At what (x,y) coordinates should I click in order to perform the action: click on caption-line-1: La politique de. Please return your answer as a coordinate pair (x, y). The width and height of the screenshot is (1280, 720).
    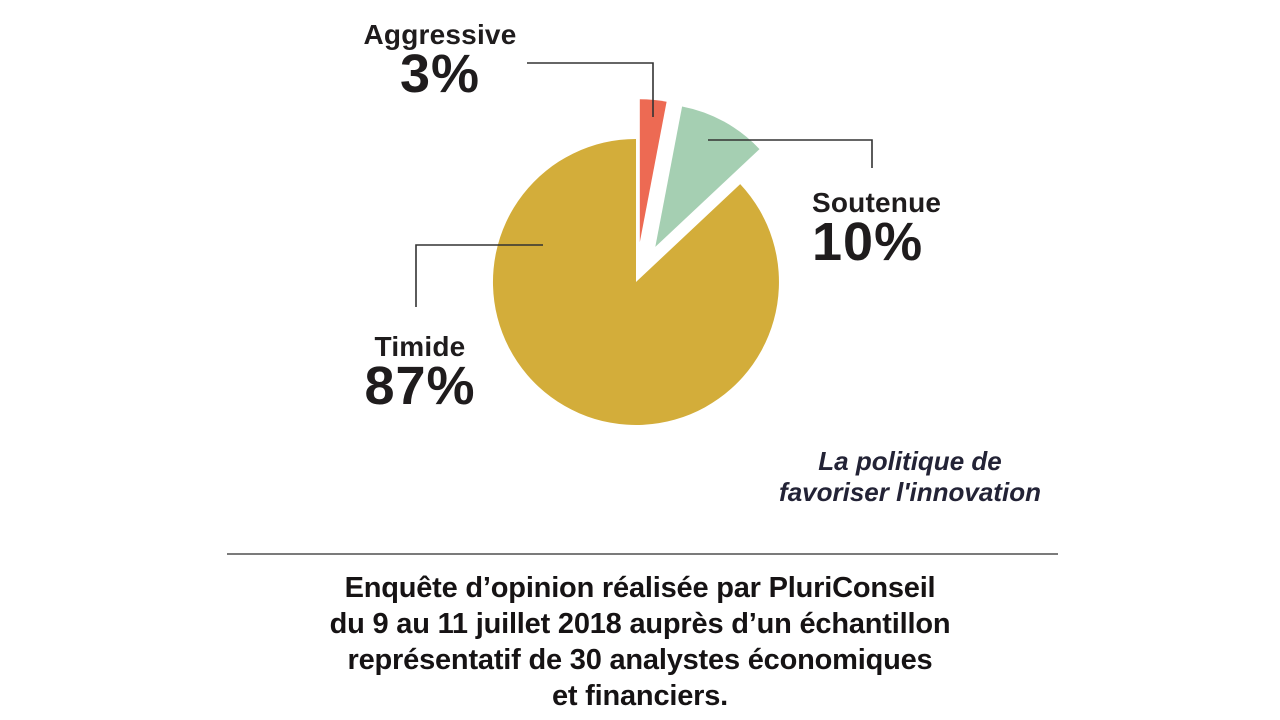
    Looking at the image, I should click on (910, 461).